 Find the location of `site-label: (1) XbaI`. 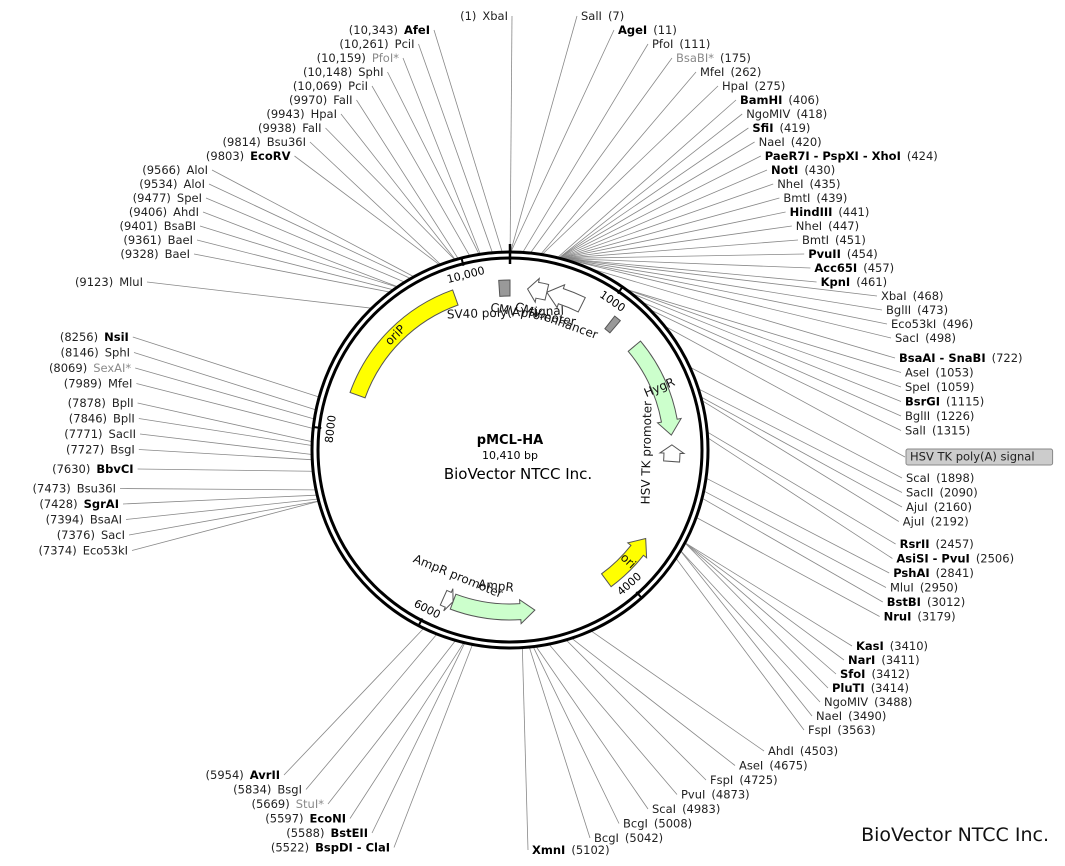

site-label: (1) XbaI is located at coordinates (484, 16).